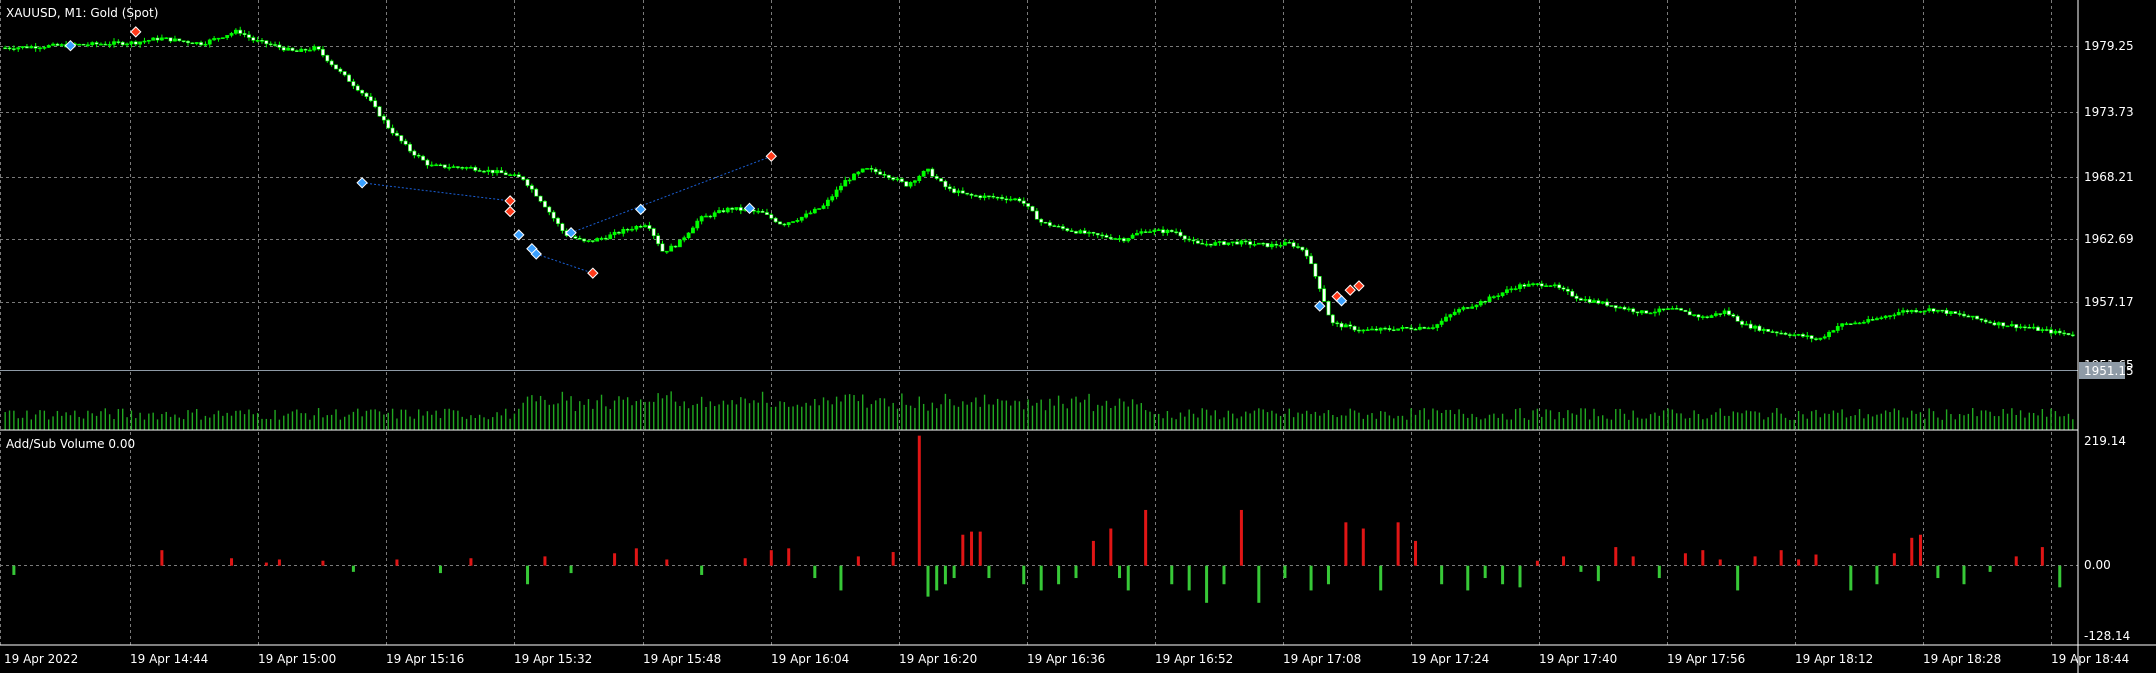 This screenshot has height=673, width=2156. Describe the element at coordinates (1450, 659) in the screenshot. I see `time-label-11: 19 Apr 17:24` at that location.